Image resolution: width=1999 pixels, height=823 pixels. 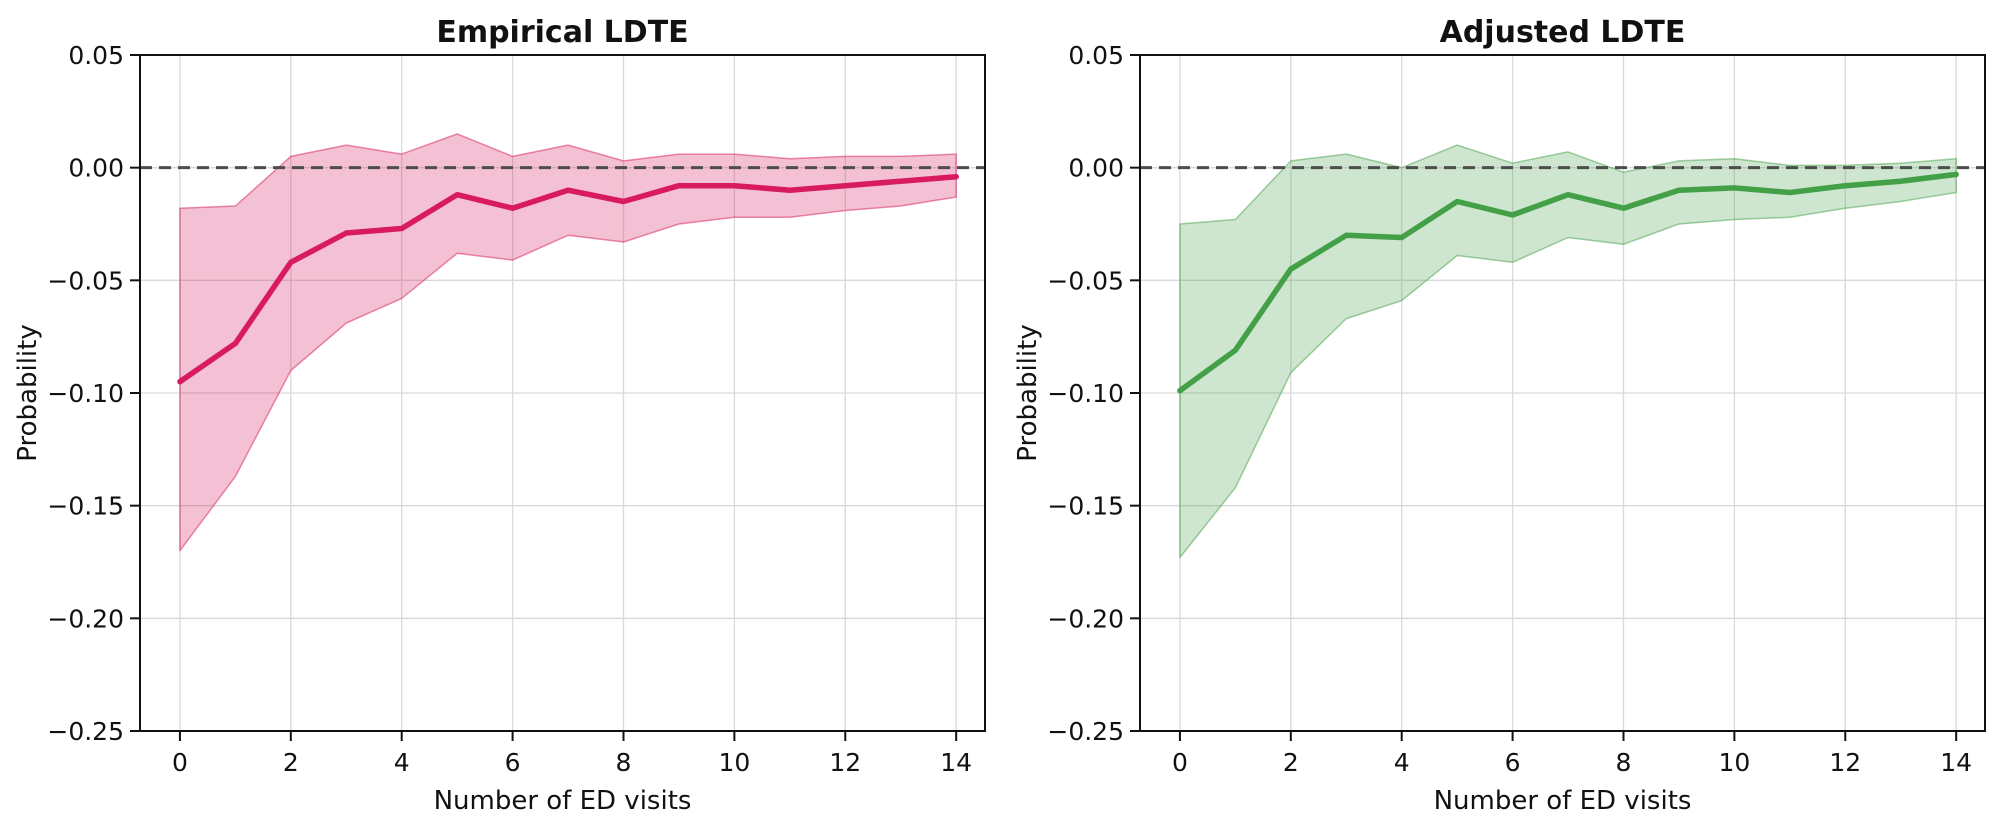 I want to click on chart-title: Empirical LDTE, so click(x=562, y=32).